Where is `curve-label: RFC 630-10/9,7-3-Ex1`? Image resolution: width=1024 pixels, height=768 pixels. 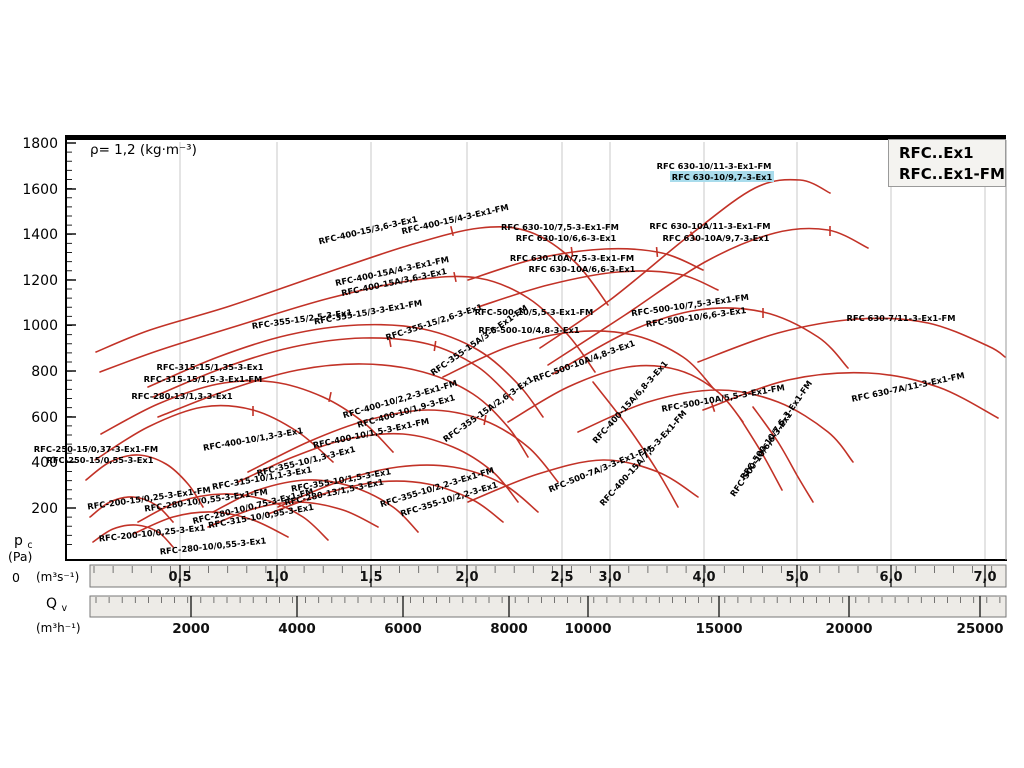
curve-label: RFC 630-10/9,7-3-Ex1 is located at coordinates (722, 177).